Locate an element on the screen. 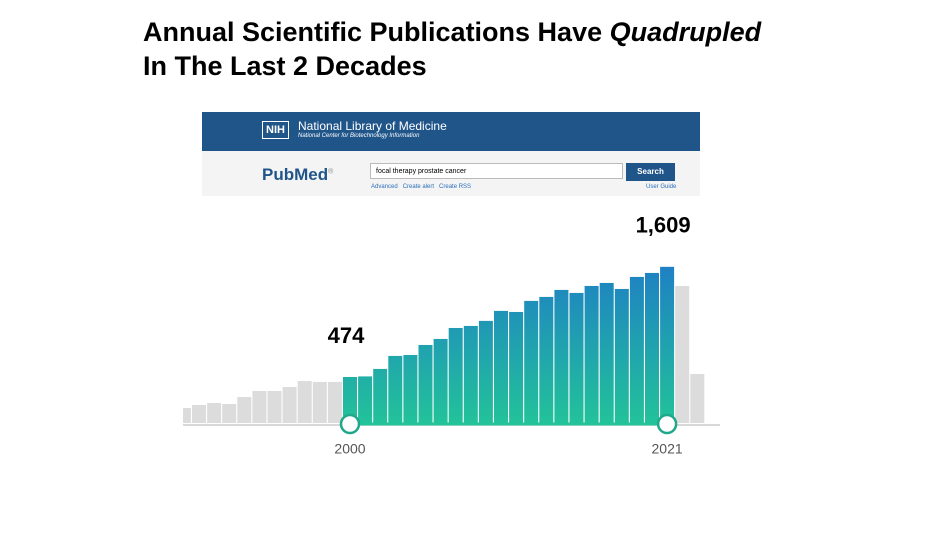 This screenshot has width=950, height=535. logo-pub: Pub is located at coordinates (278, 174).